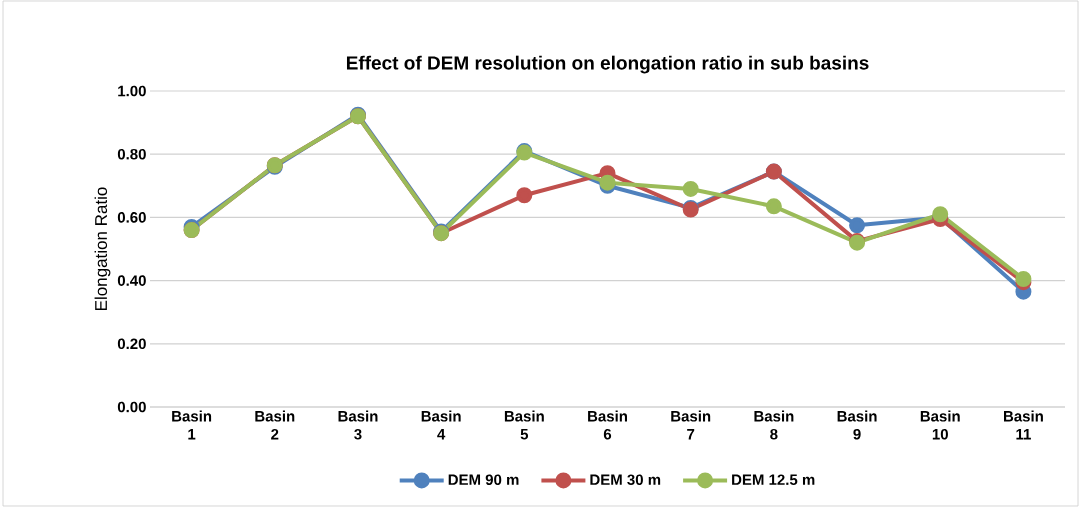 This screenshot has width=1079, height=507. What do you see at coordinates (940, 425) in the screenshot?
I see `x-tick-label: Basin 10` at bounding box center [940, 425].